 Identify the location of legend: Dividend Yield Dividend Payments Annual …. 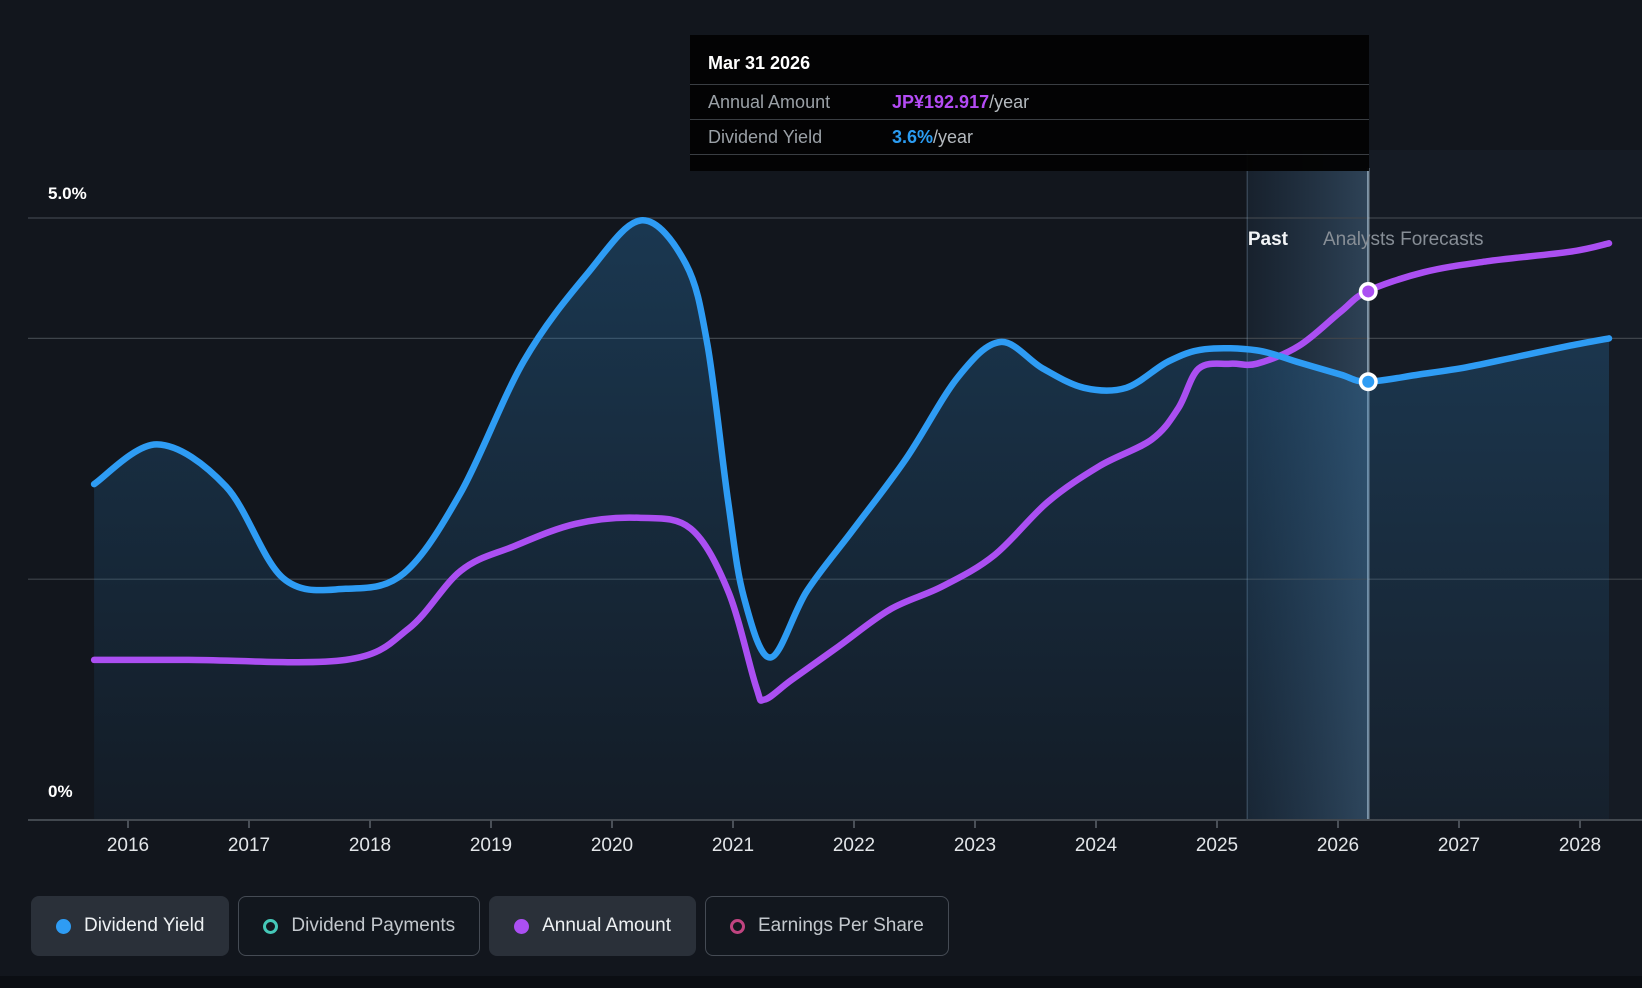
(490, 926).